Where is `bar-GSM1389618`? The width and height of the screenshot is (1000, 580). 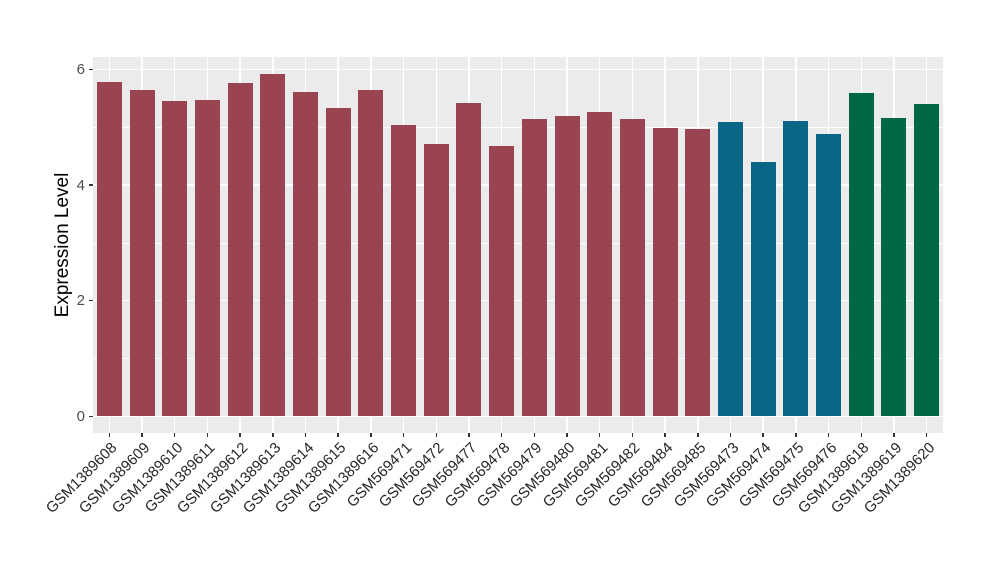 bar-GSM1389618 is located at coordinates (861, 254).